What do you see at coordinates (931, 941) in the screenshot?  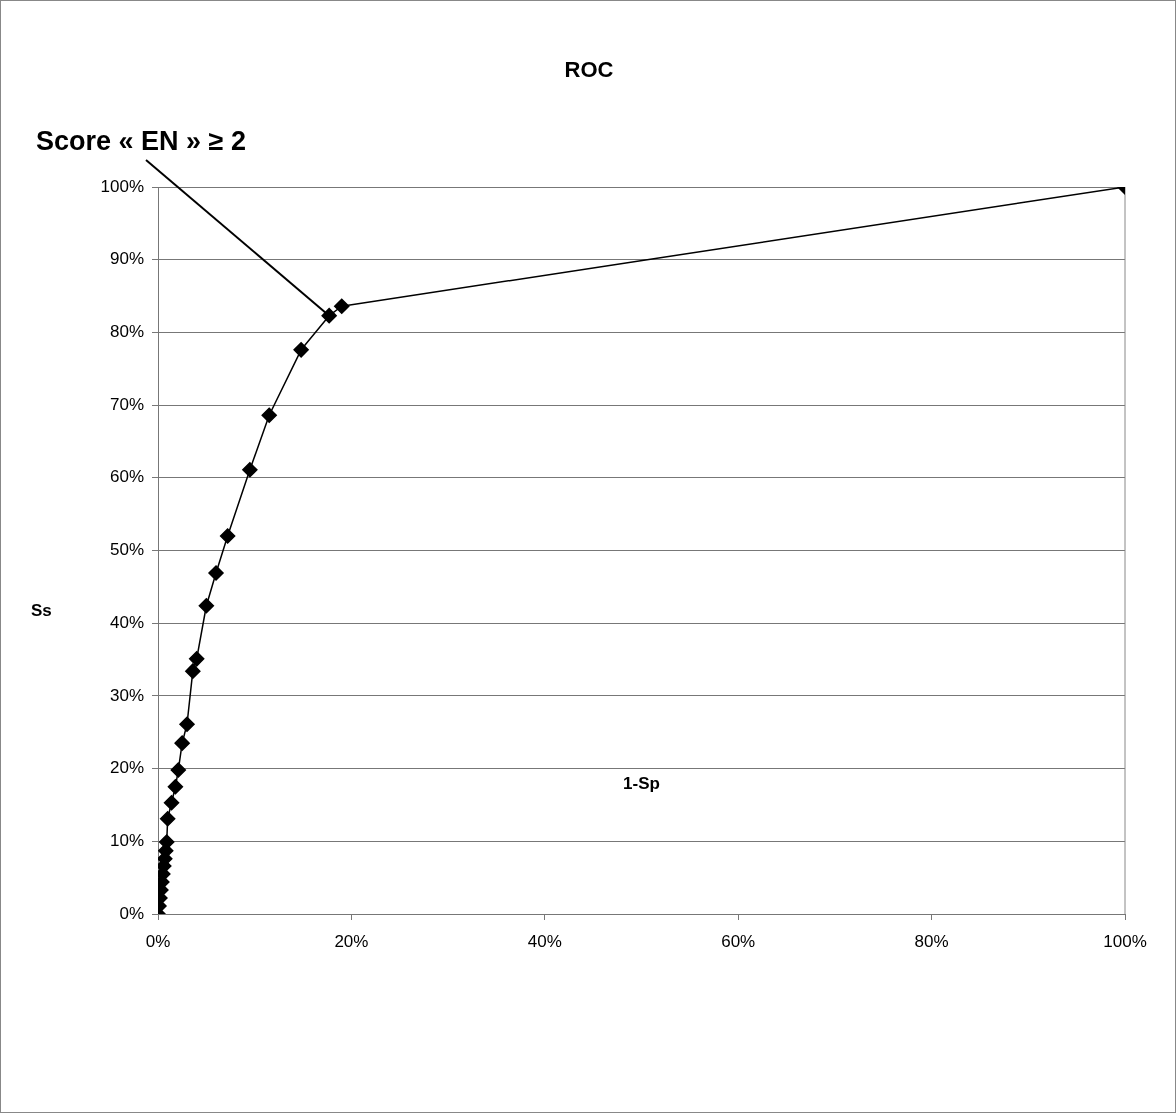 I see `x-tick-label: 80%` at bounding box center [931, 941].